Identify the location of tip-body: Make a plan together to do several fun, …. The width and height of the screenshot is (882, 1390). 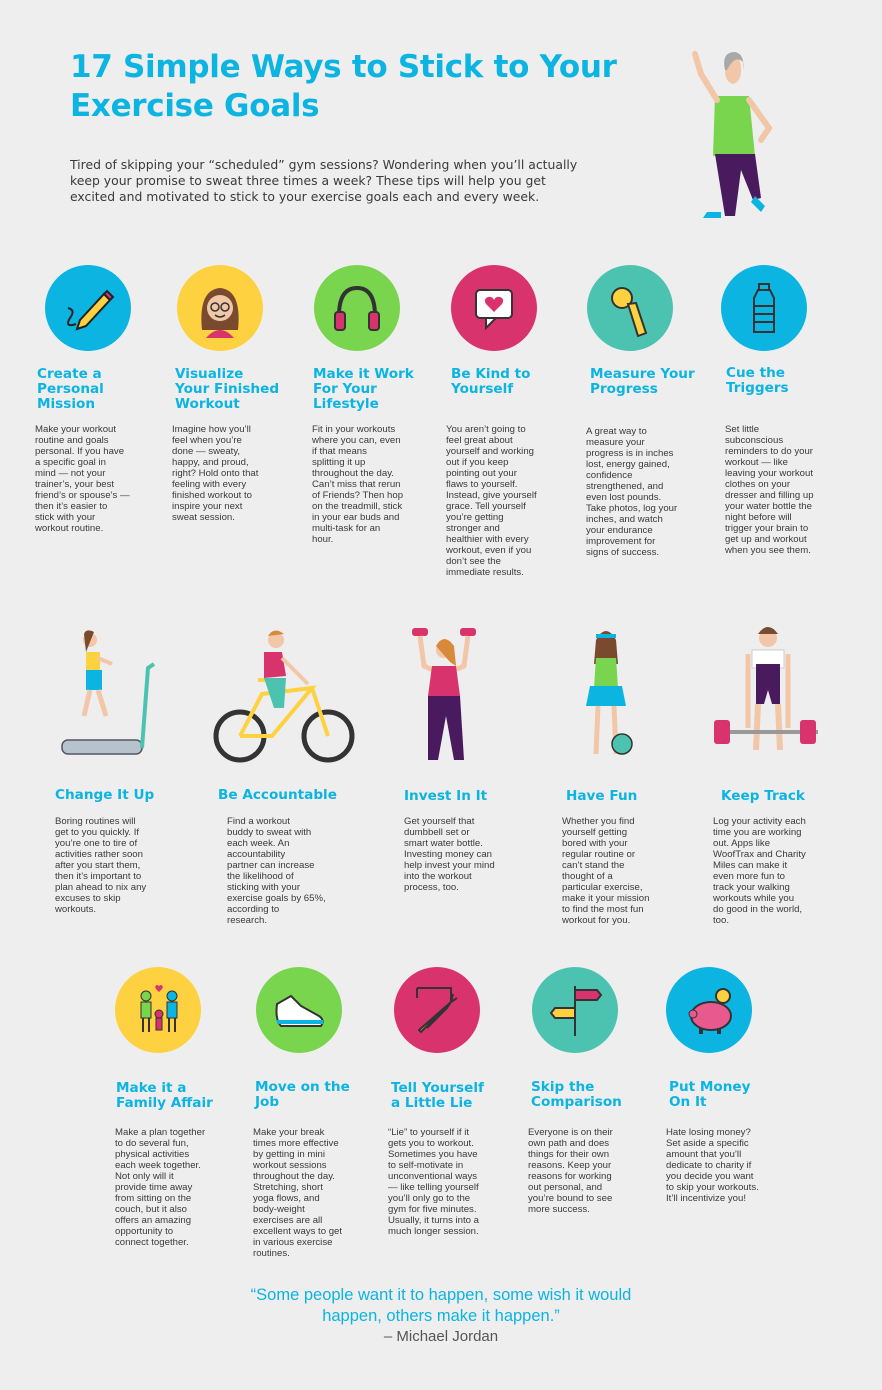
(160, 1187).